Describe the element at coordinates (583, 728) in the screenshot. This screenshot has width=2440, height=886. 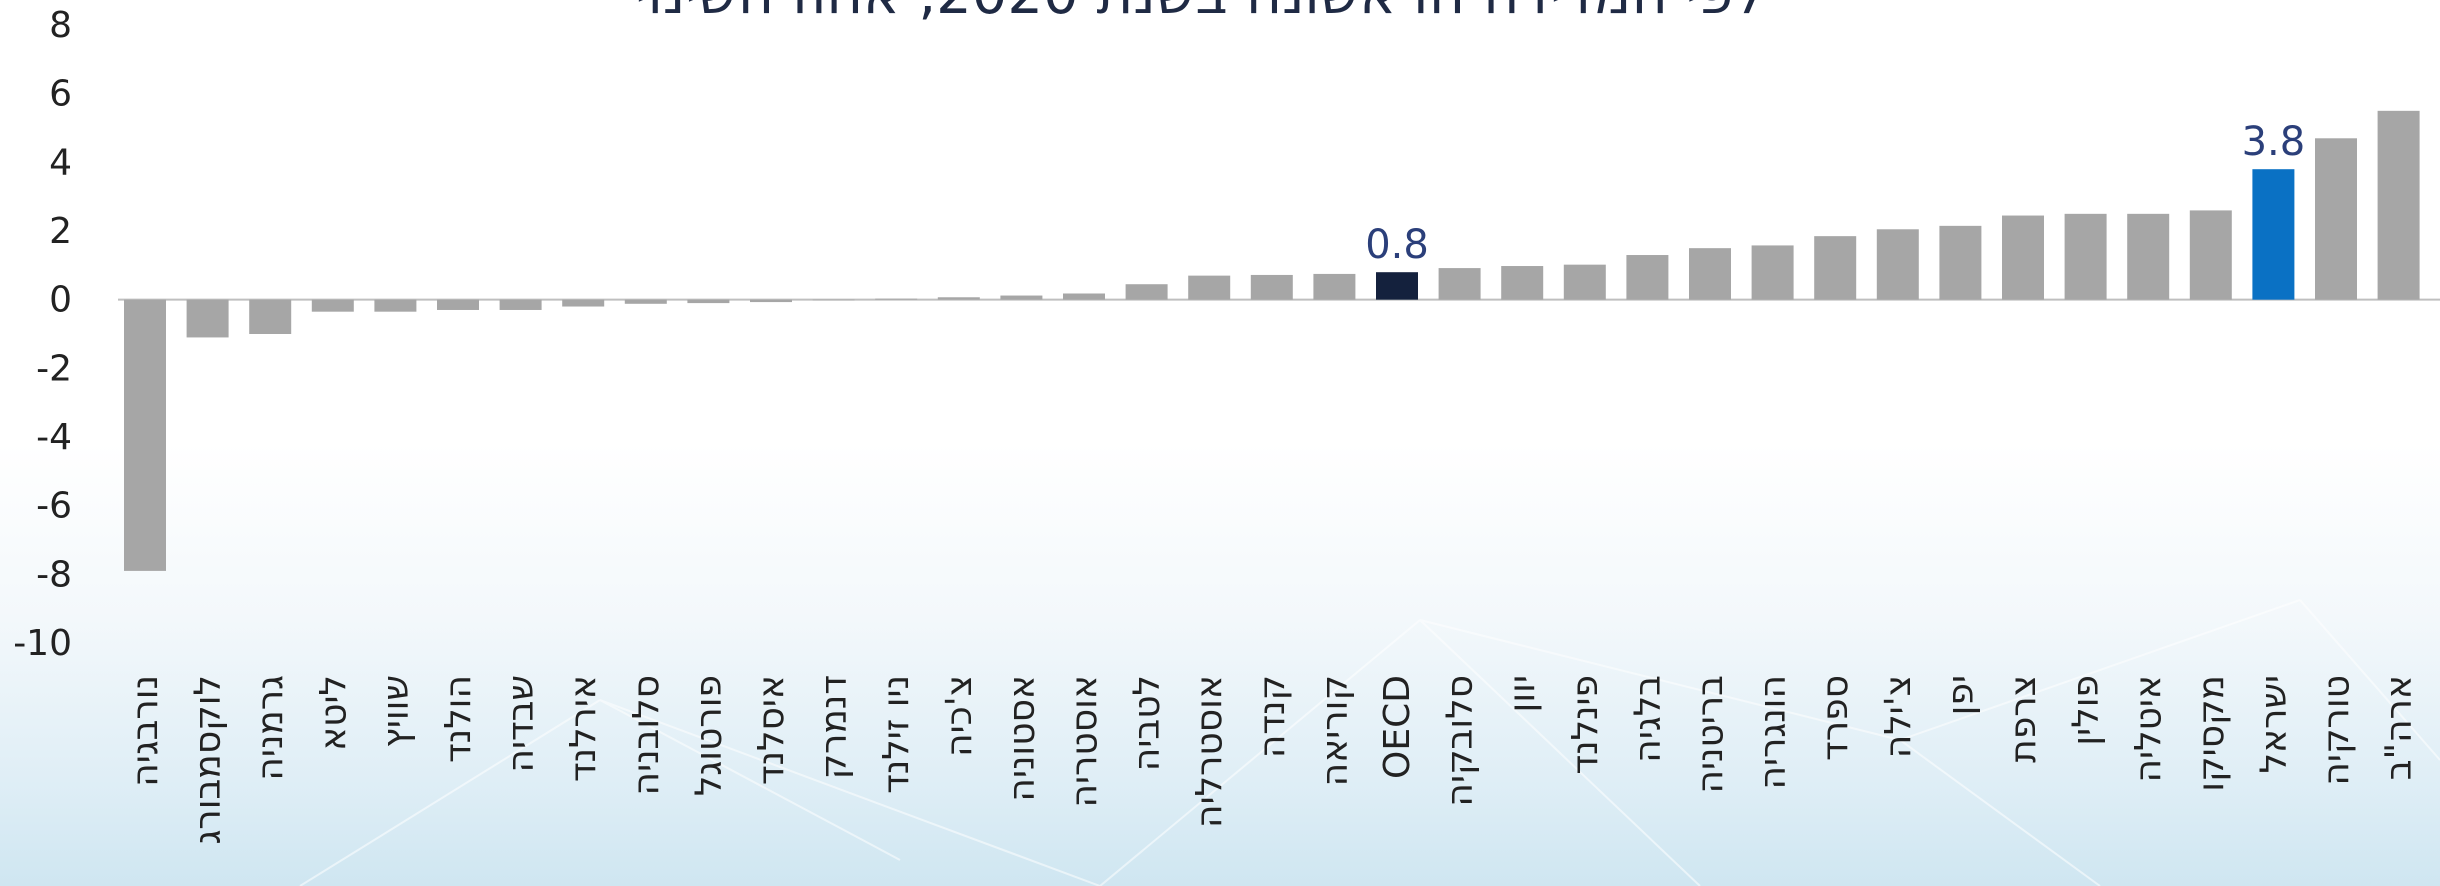
I see `x-tick-label: אירלנד` at that location.